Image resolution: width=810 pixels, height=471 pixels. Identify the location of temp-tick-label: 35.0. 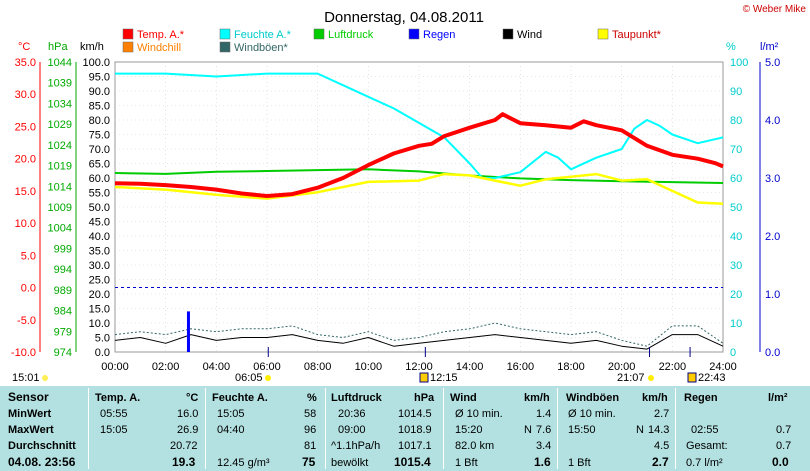
(25, 63).